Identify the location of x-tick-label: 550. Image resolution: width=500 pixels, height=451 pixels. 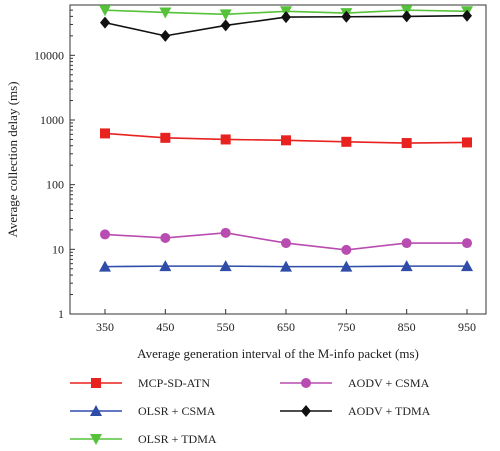
(226, 327).